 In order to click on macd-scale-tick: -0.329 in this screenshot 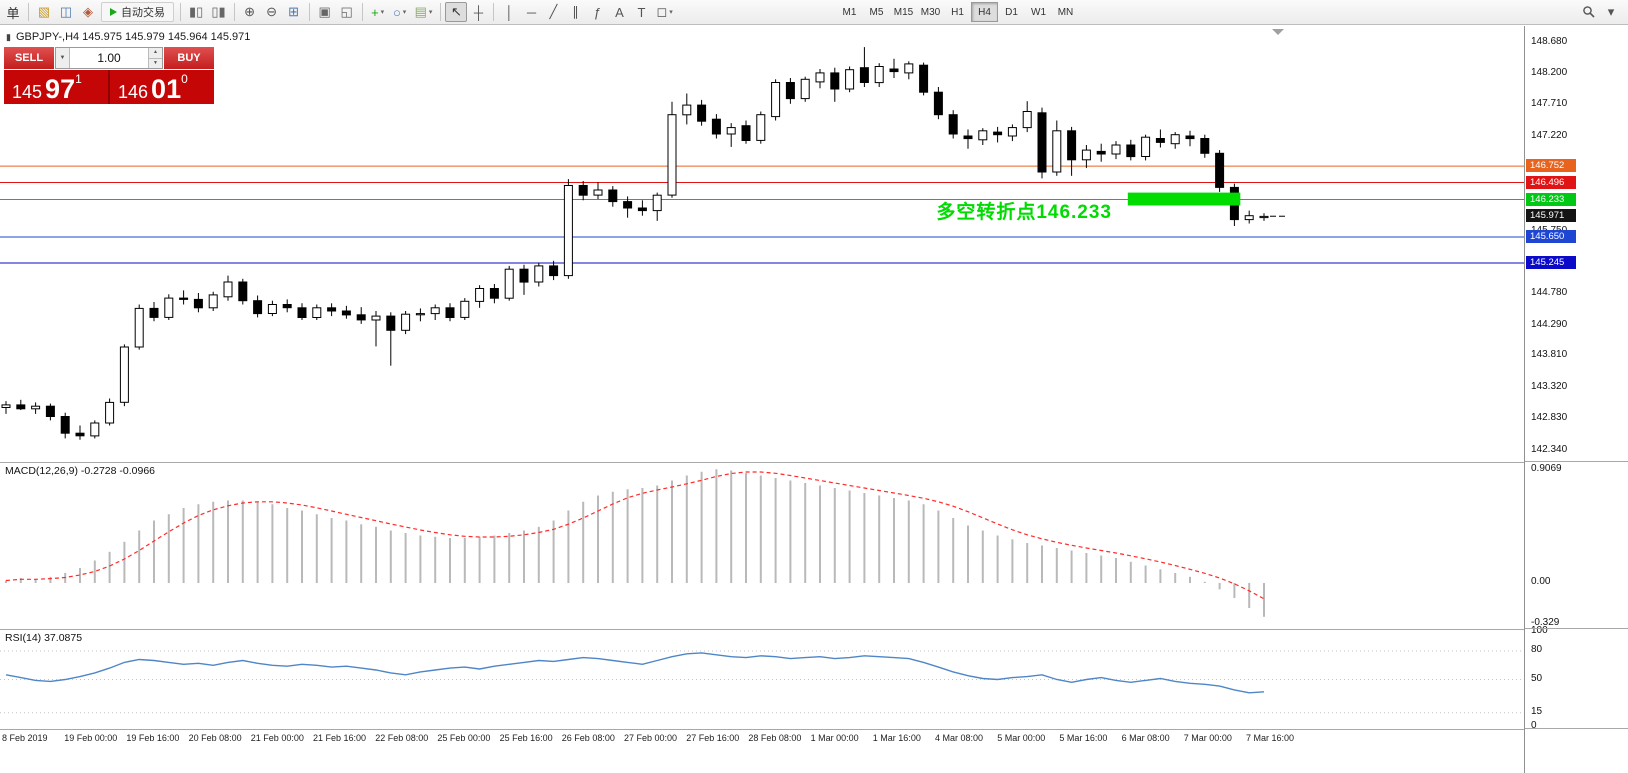, I will do `click(1545, 623)`.